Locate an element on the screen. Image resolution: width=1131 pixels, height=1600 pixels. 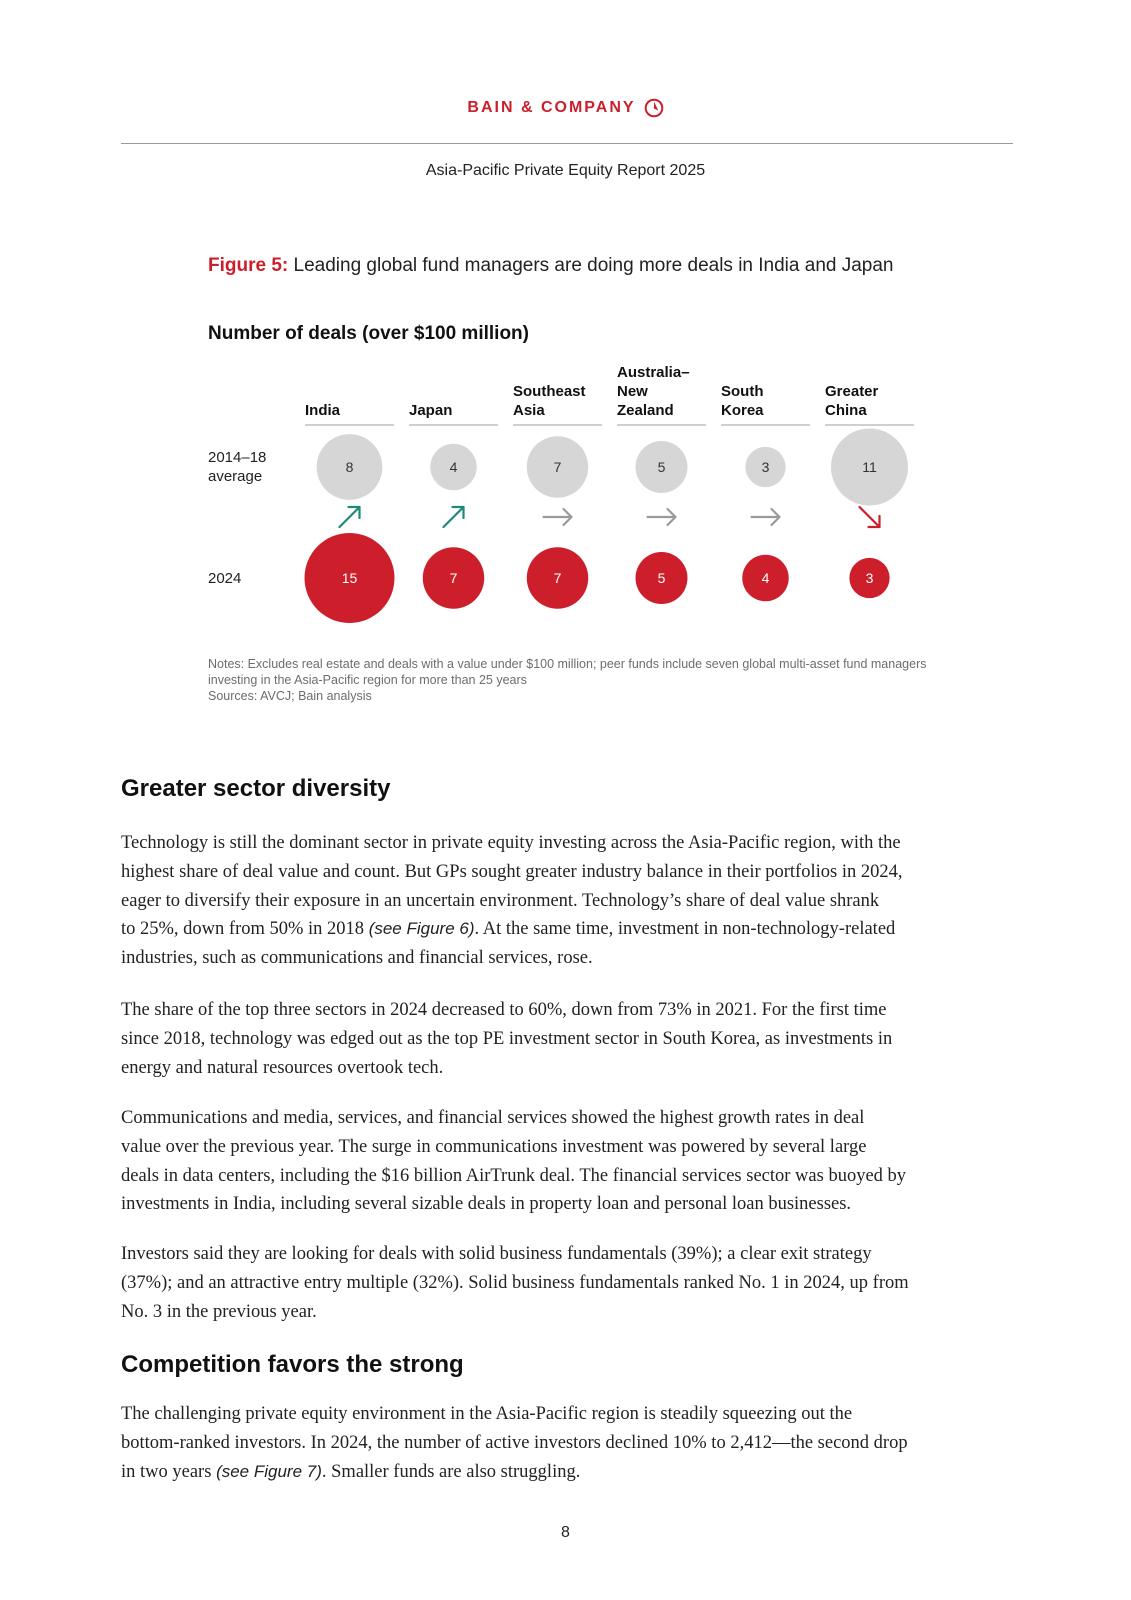
chart-title: Number of deals (over $100 million) is located at coordinates (368, 333).